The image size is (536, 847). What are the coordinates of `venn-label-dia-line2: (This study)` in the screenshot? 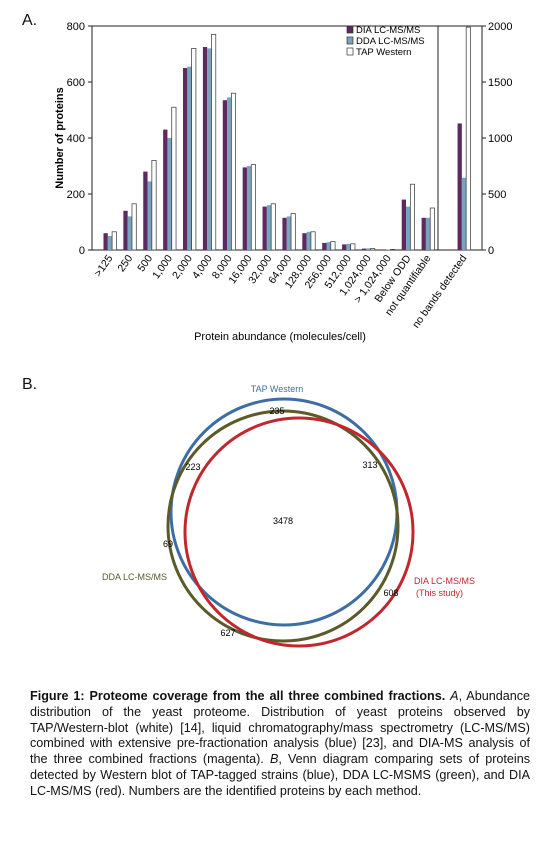 It's located at (439, 593).